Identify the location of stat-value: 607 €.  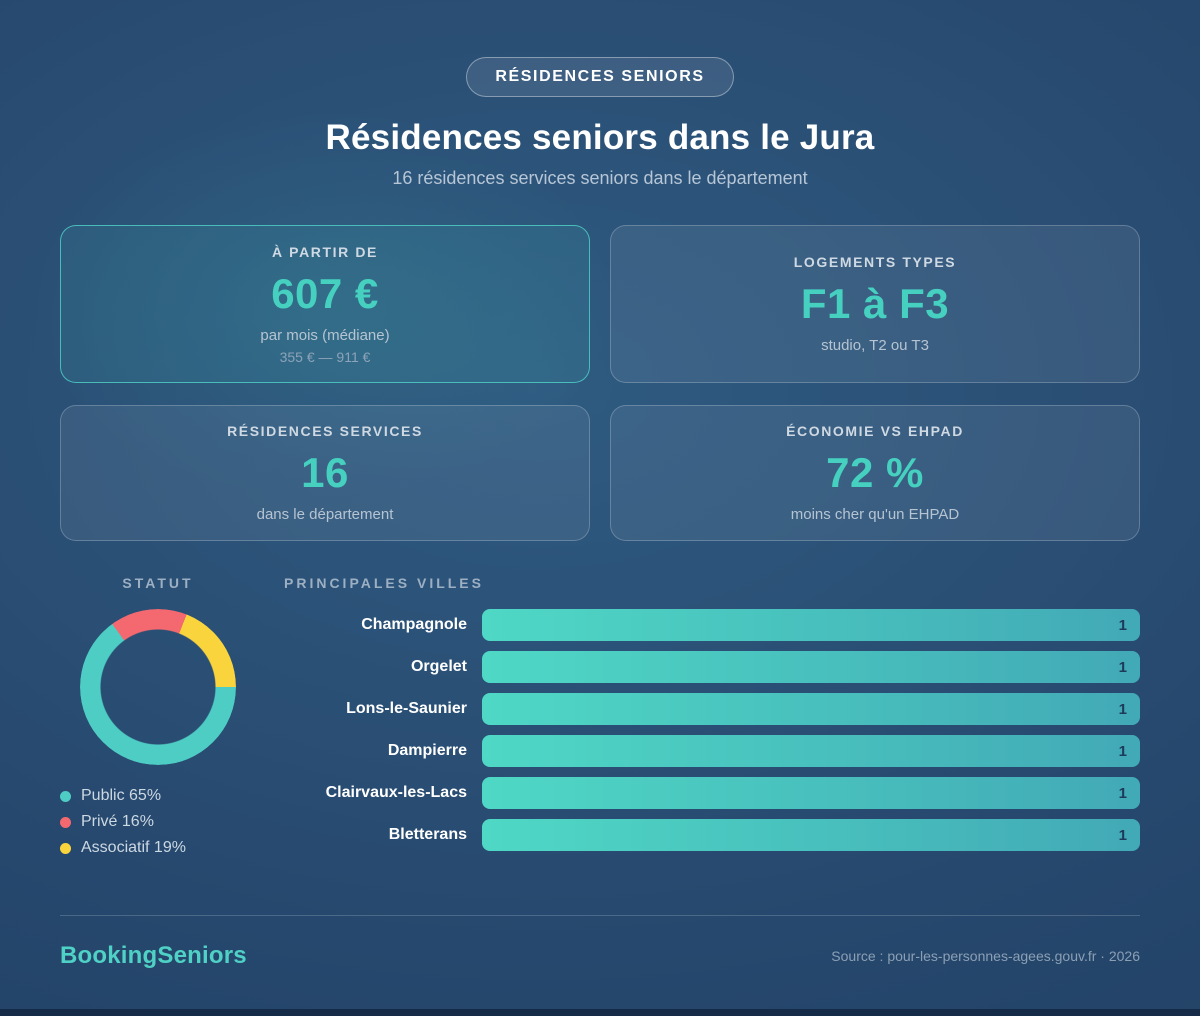
(325, 293).